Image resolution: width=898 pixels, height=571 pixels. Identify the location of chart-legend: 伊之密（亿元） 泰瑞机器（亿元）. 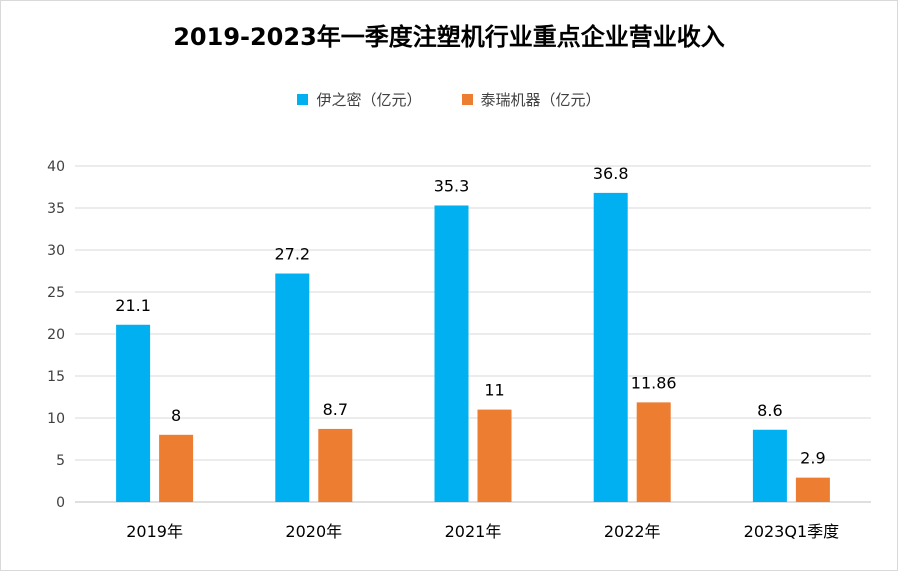
(449, 99).